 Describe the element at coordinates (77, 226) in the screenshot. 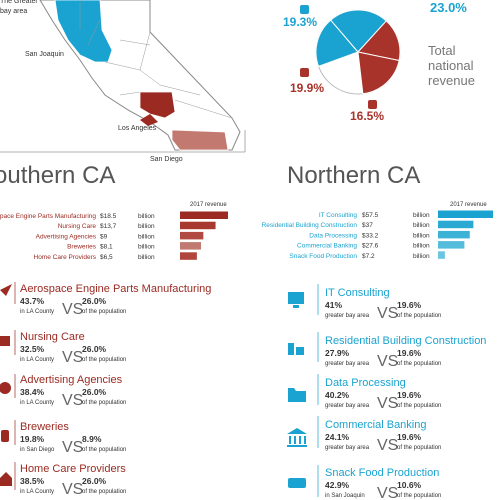

I see `bar-label: Nursing Care` at that location.